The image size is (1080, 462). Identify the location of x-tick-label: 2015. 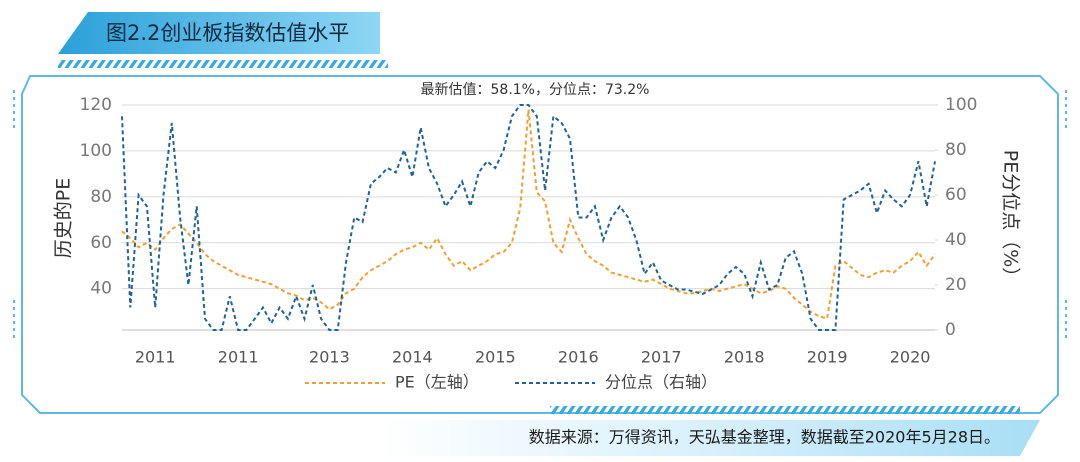
(495, 357).